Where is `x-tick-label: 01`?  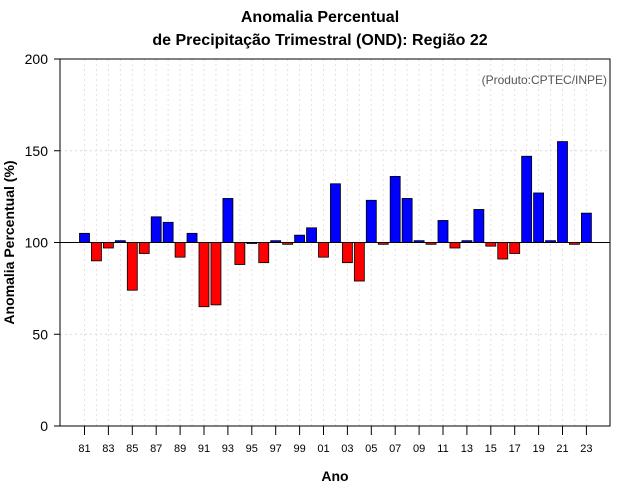
x-tick-label: 01 is located at coordinates (323, 449).